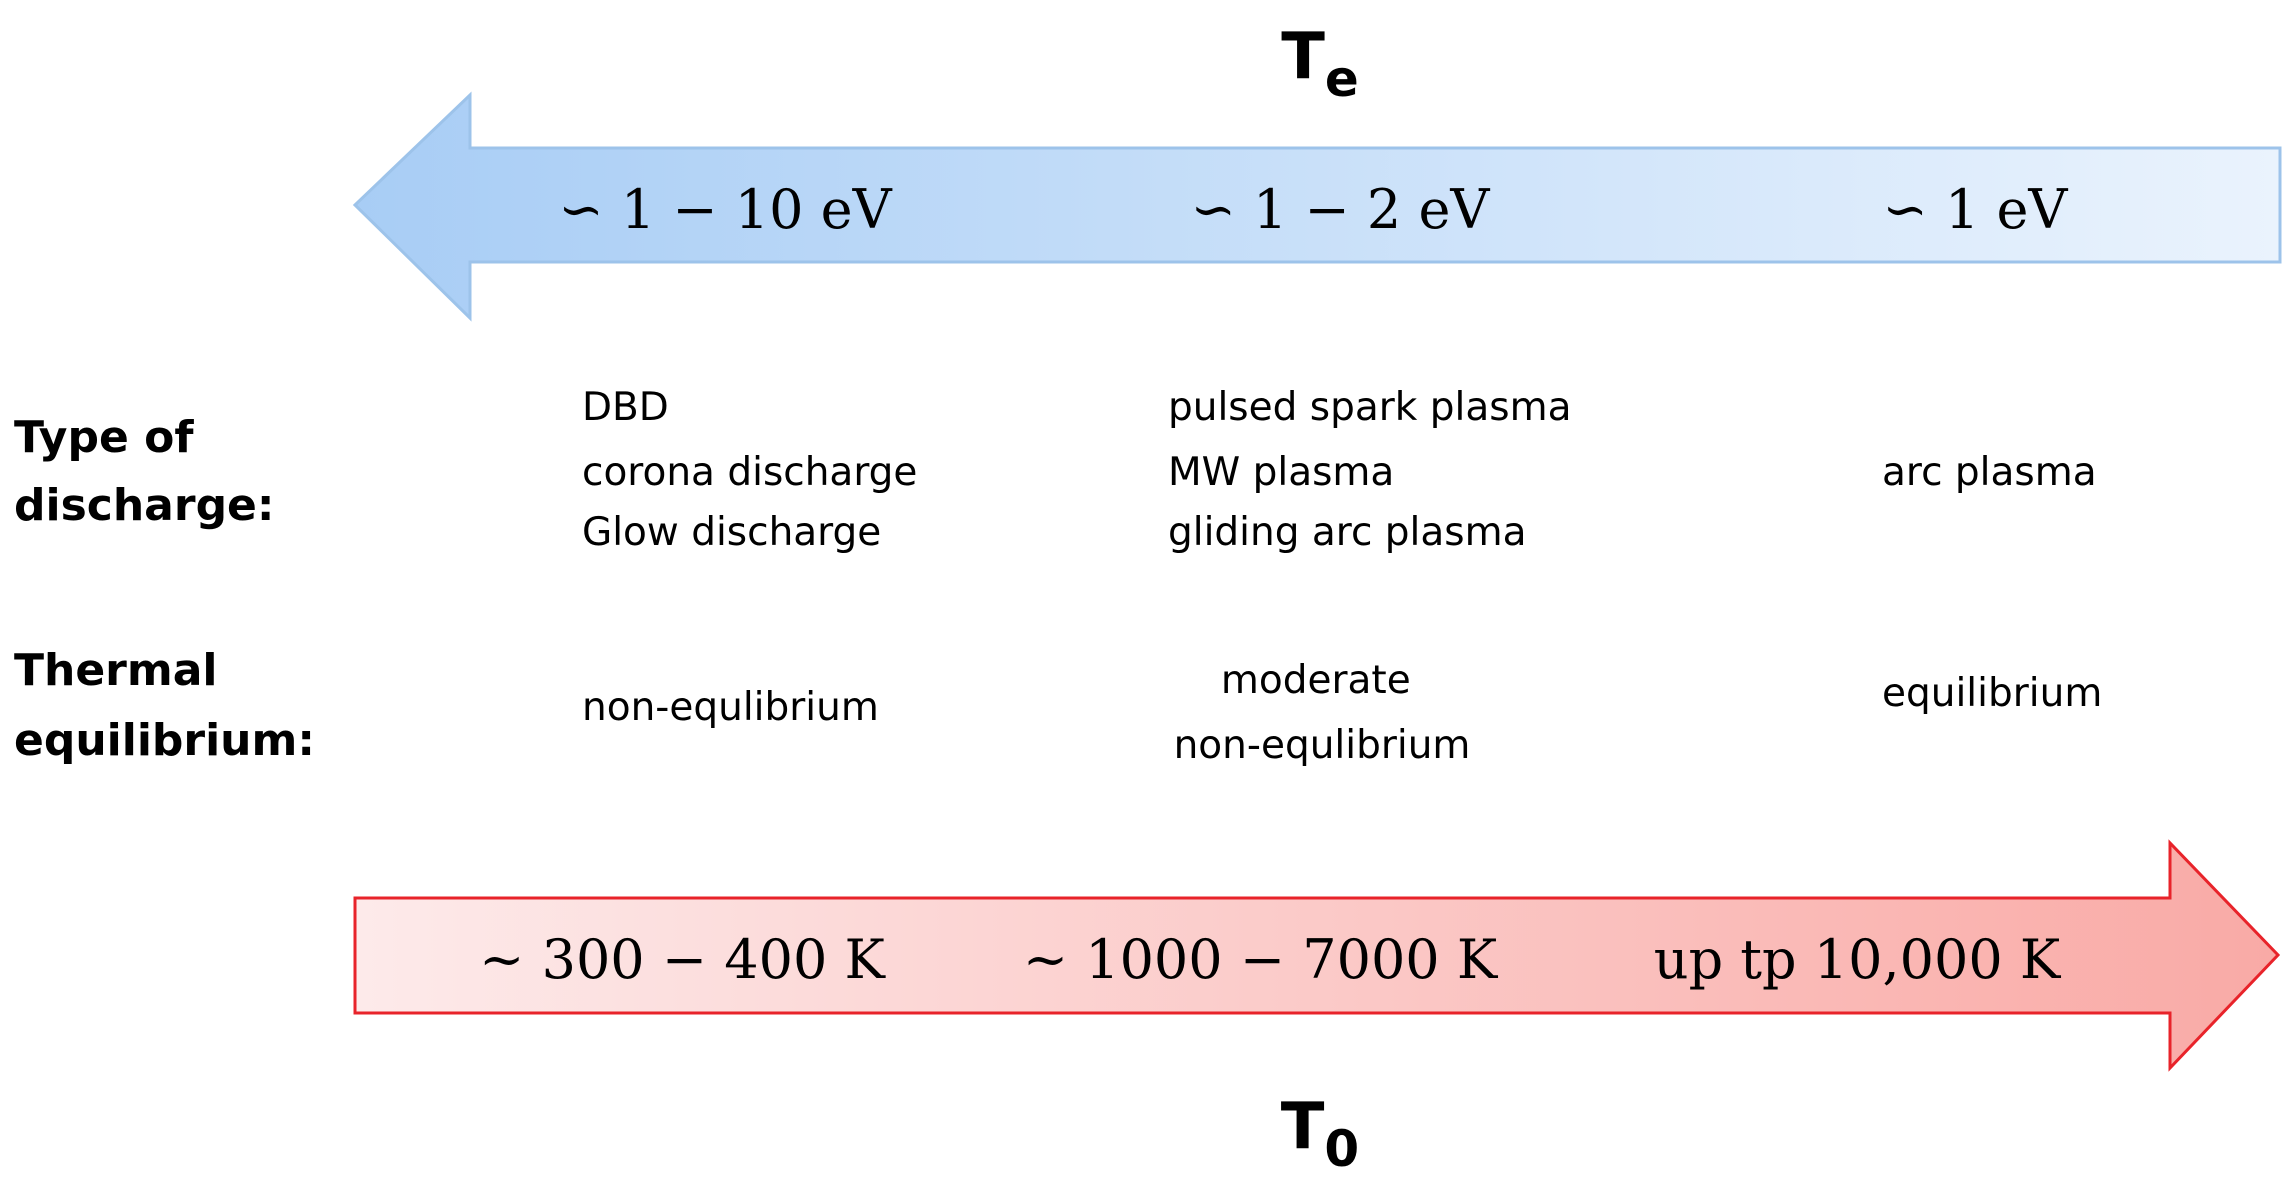 This screenshot has height=1181, width=2289. What do you see at coordinates (1316, 680) in the screenshot?
I see `equilibrium-state: moderate` at bounding box center [1316, 680].